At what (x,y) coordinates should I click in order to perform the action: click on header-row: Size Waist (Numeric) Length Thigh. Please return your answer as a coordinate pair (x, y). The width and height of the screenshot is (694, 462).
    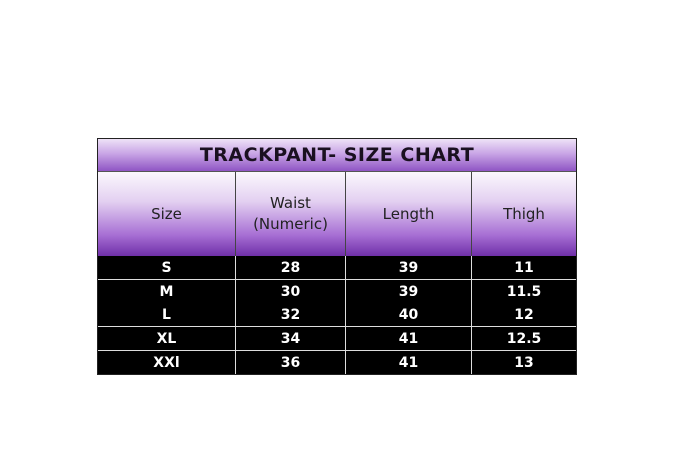
    Looking at the image, I should click on (337, 214).